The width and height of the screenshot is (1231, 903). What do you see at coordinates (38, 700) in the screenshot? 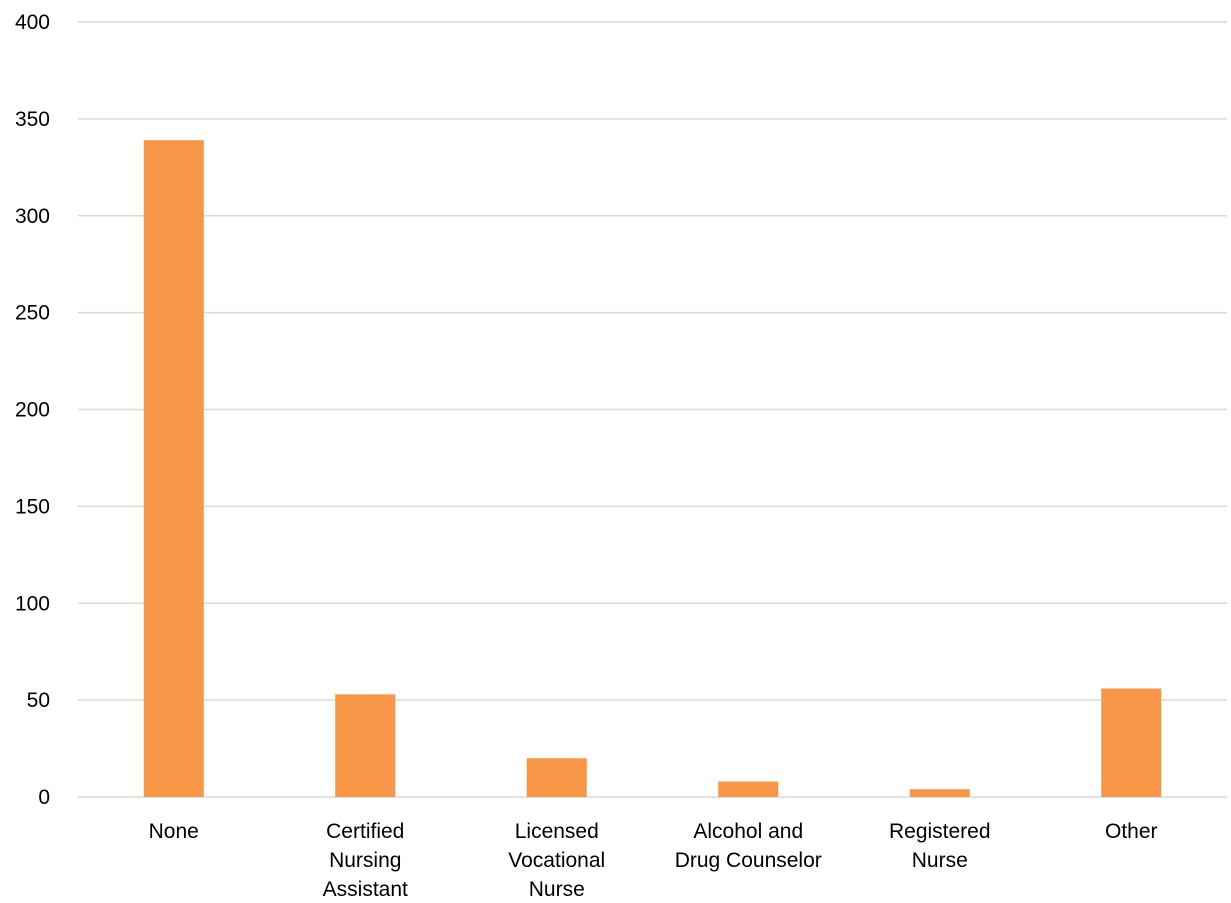
I see `y-tick-label-50: 50` at bounding box center [38, 700].